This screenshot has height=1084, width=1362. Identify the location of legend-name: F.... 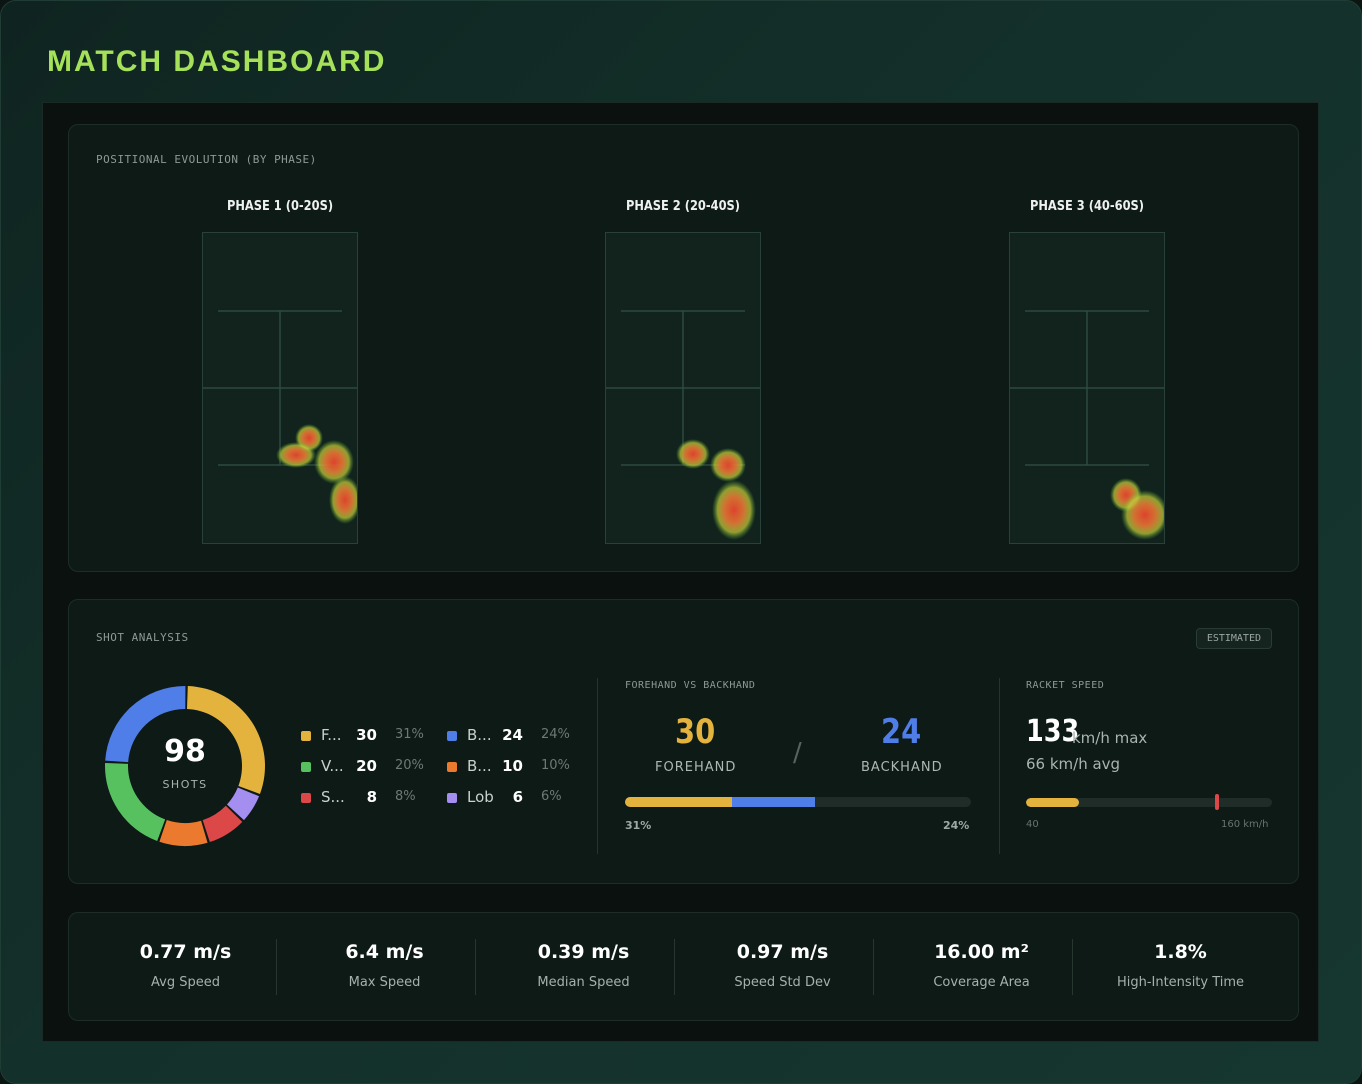
(331, 735).